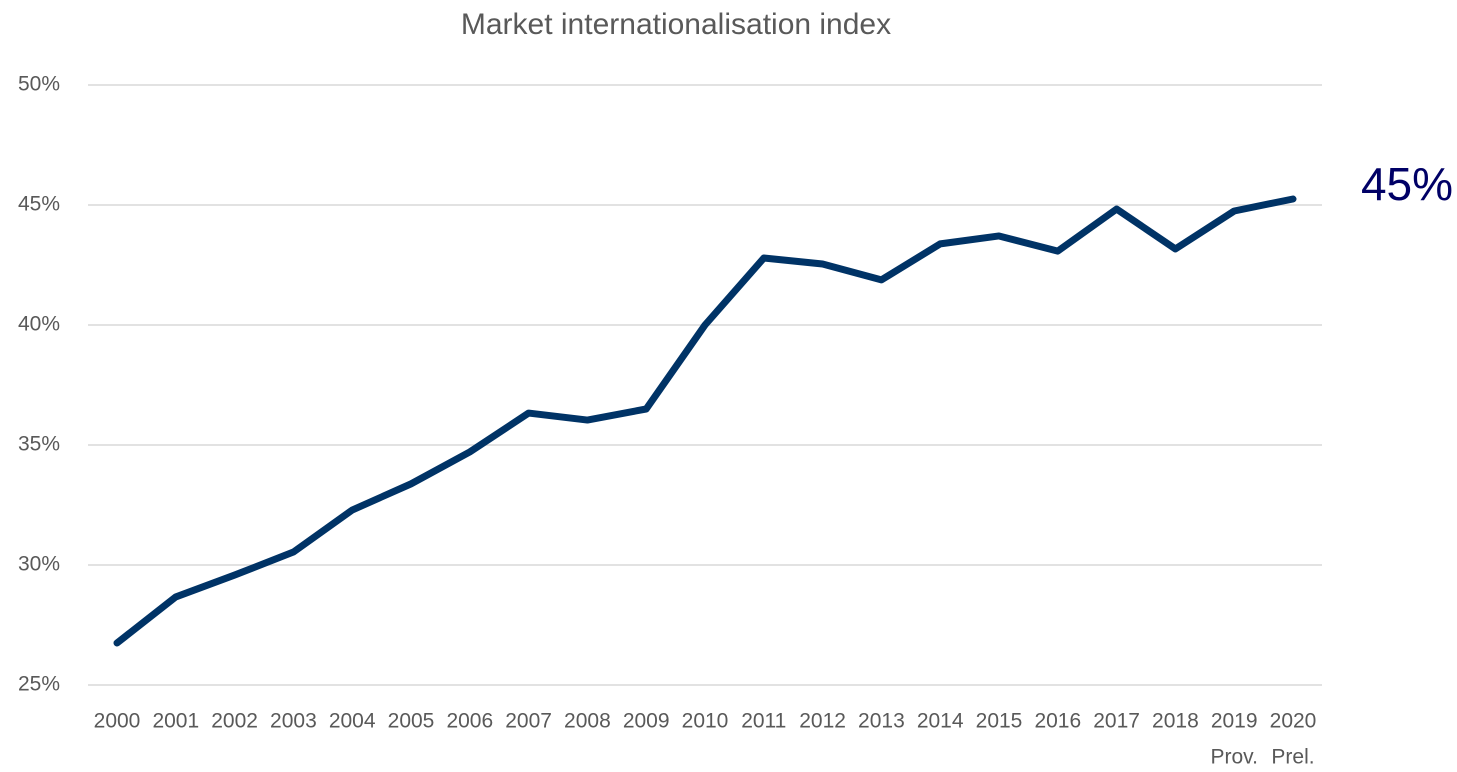 The height and width of the screenshot is (772, 1457). I want to click on x-tick-label: 2007, so click(528, 721).